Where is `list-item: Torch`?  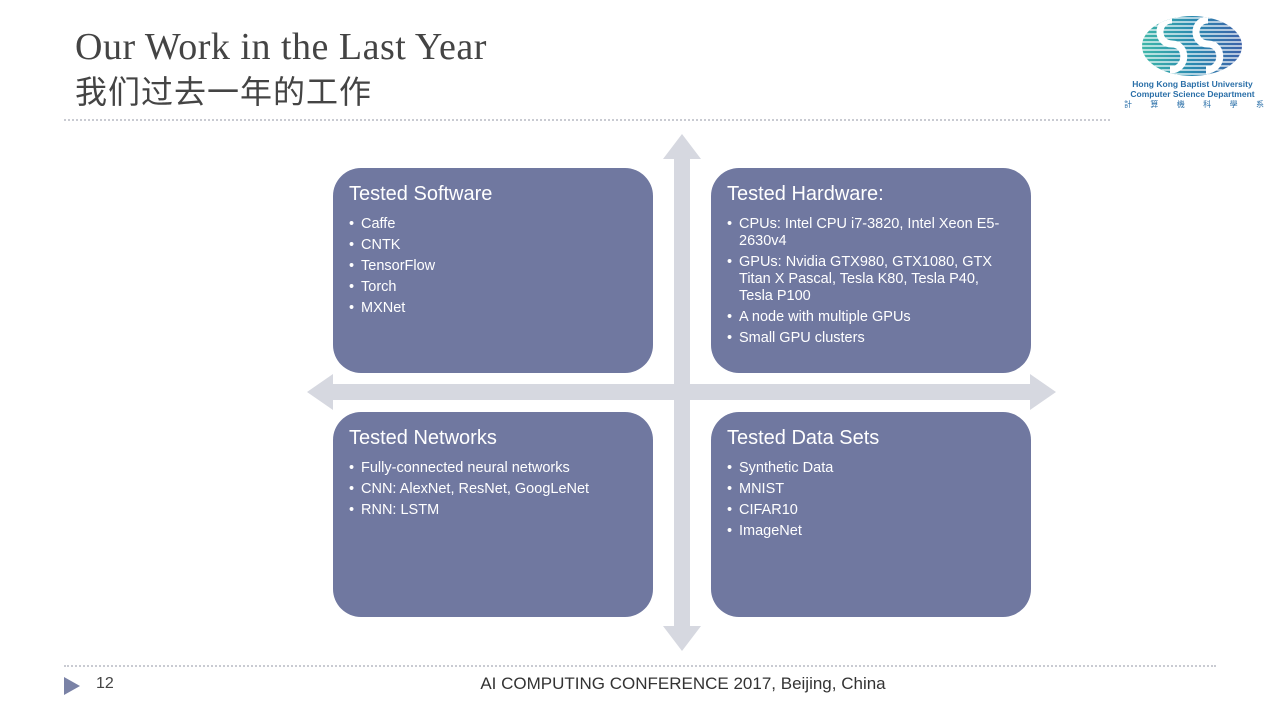 list-item: Torch is located at coordinates (493, 287).